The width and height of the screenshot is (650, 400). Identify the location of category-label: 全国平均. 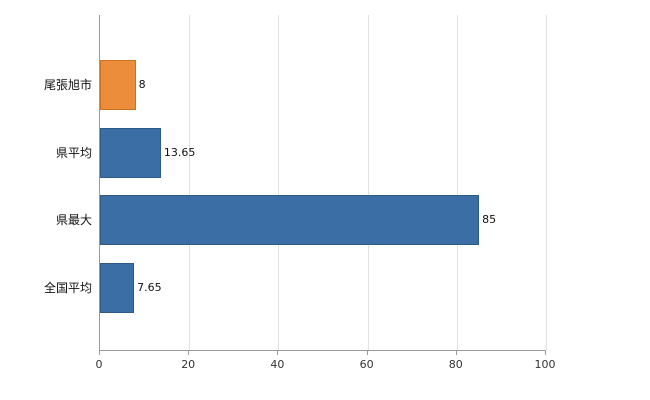
(67, 287).